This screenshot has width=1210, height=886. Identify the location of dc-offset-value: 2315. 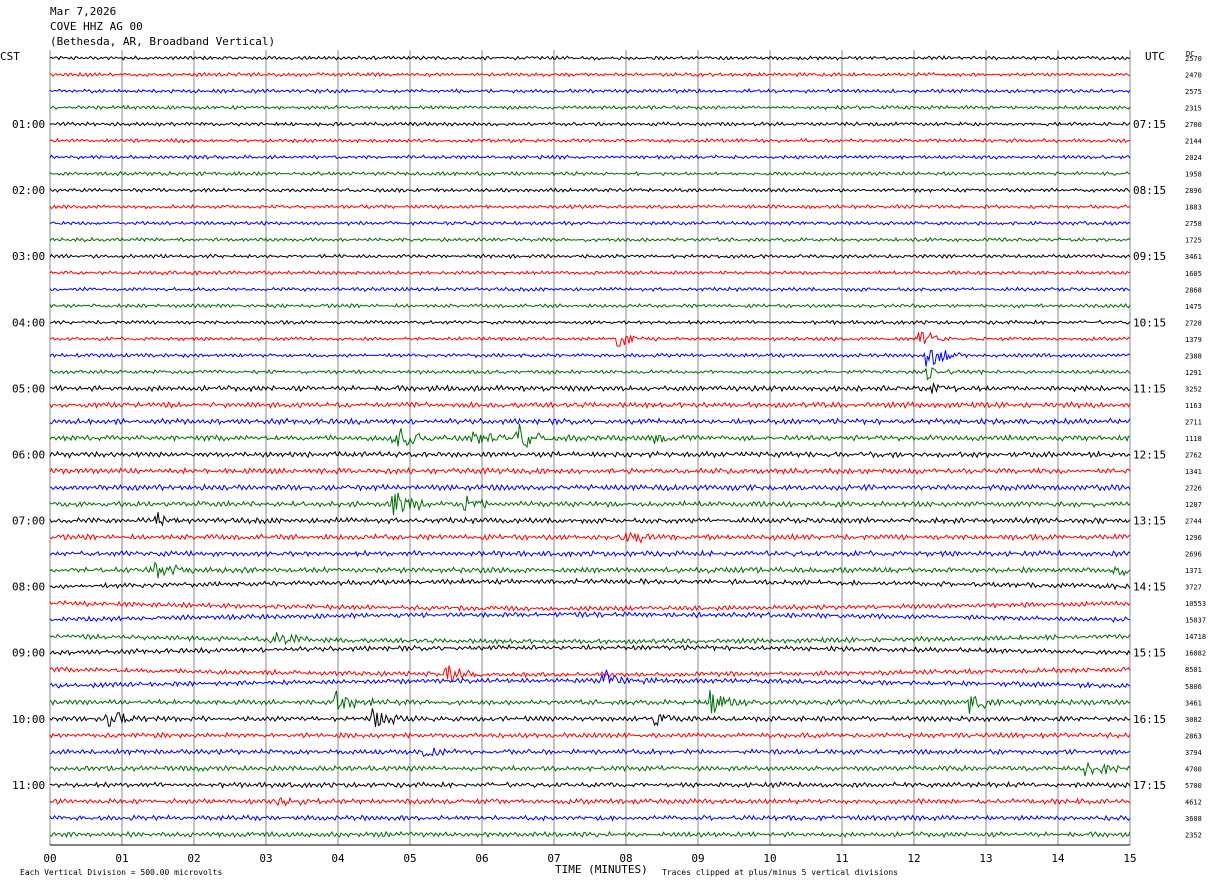
(1193, 109).